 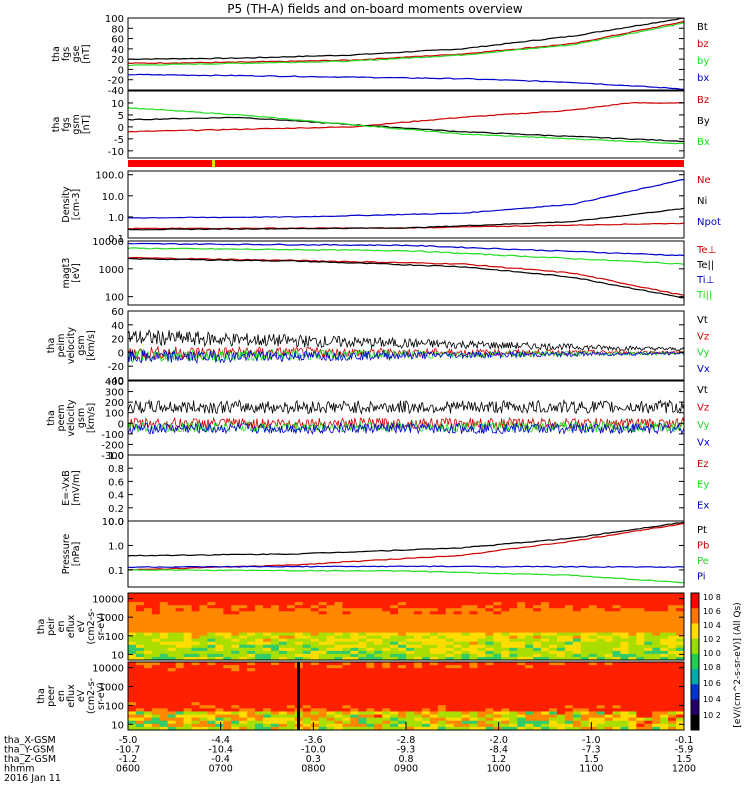 I want to click on x-tick-label: -10.0, so click(x=313, y=750).